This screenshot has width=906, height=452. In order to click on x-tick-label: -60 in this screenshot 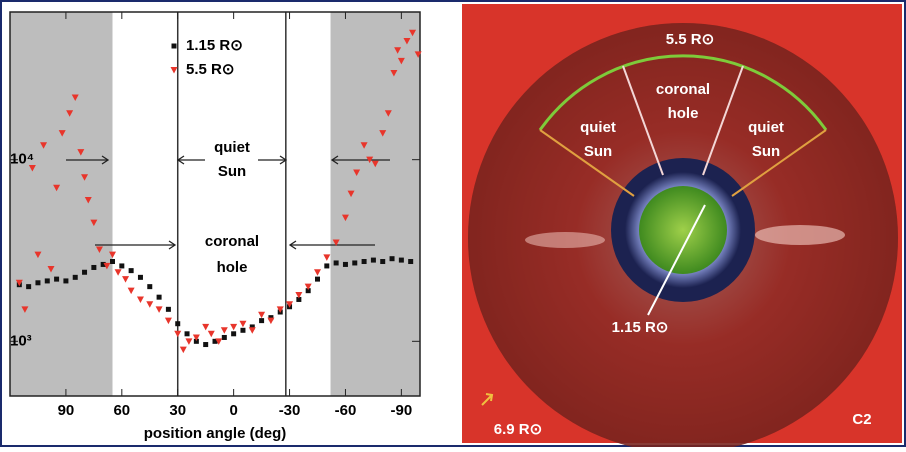, I will do `click(346, 410)`.